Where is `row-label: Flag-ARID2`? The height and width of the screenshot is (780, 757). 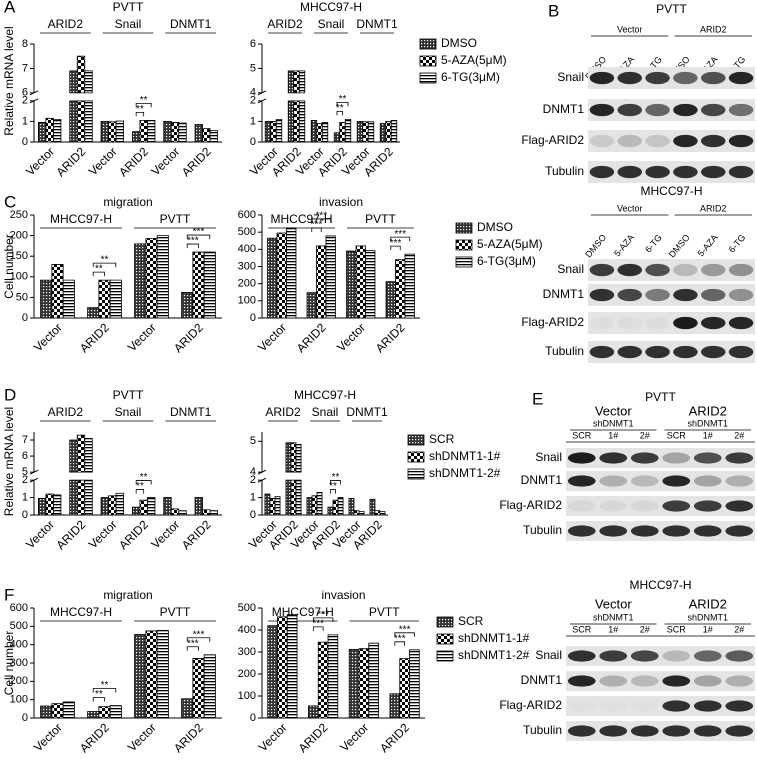 row-label: Flag-ARID2 is located at coordinates (552, 140).